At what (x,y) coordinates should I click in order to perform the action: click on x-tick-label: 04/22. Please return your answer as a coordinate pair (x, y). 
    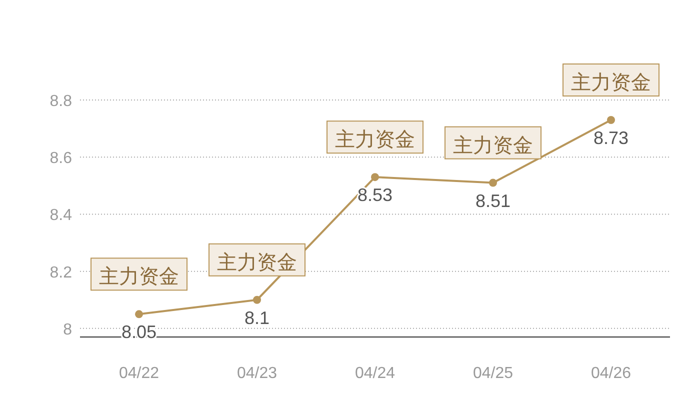
    Looking at the image, I should click on (139, 373).